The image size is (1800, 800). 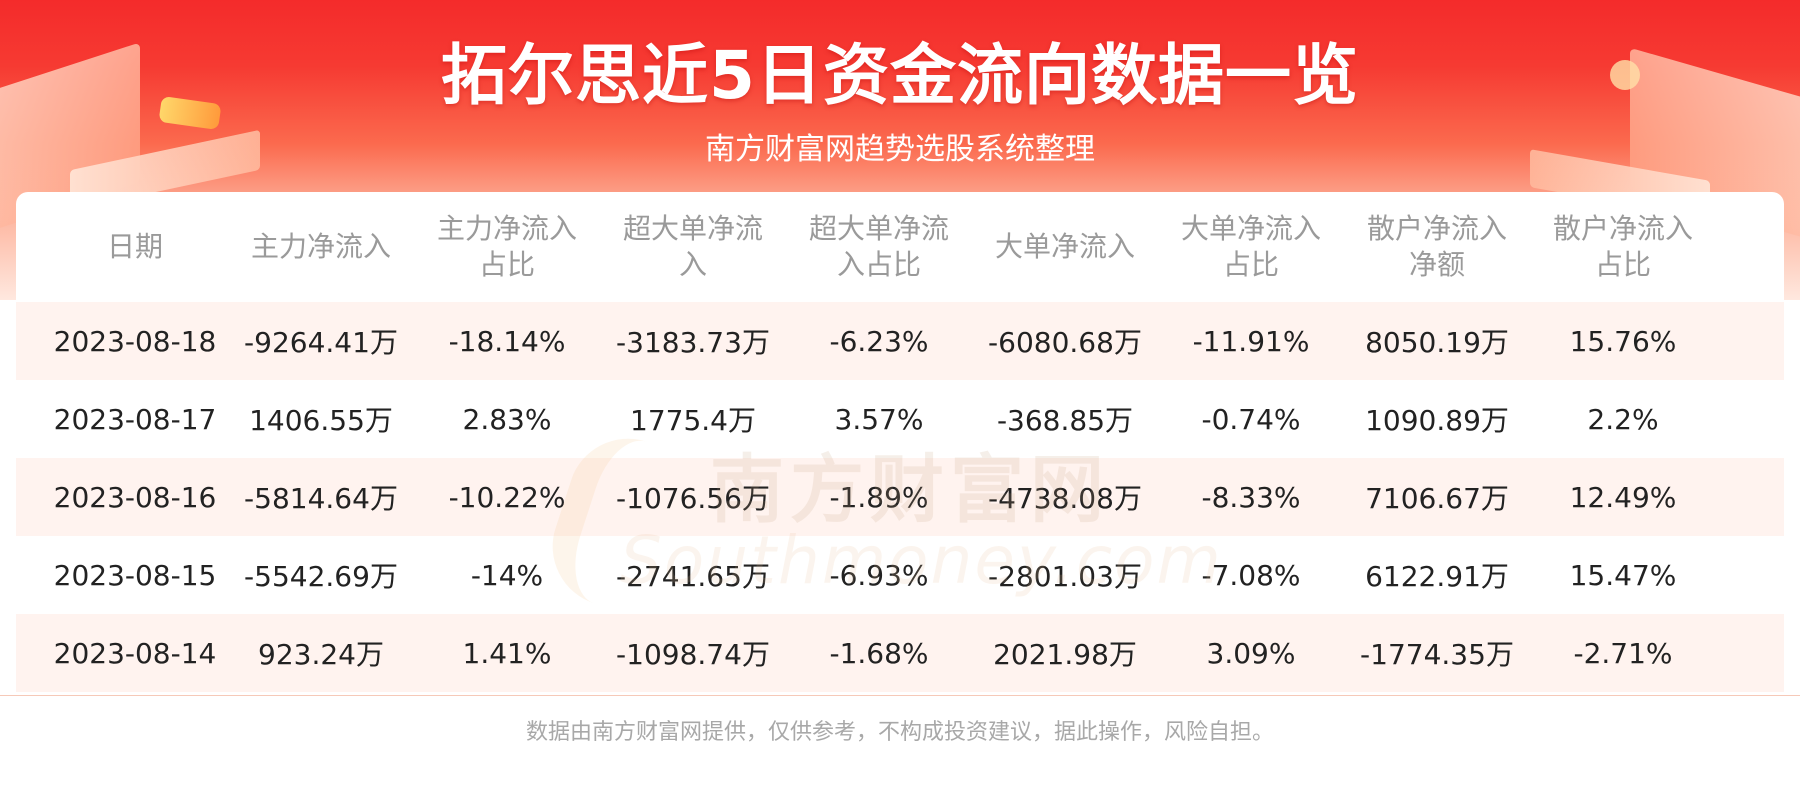 I want to click on value-cell: -1.68%, so click(x=879, y=653).